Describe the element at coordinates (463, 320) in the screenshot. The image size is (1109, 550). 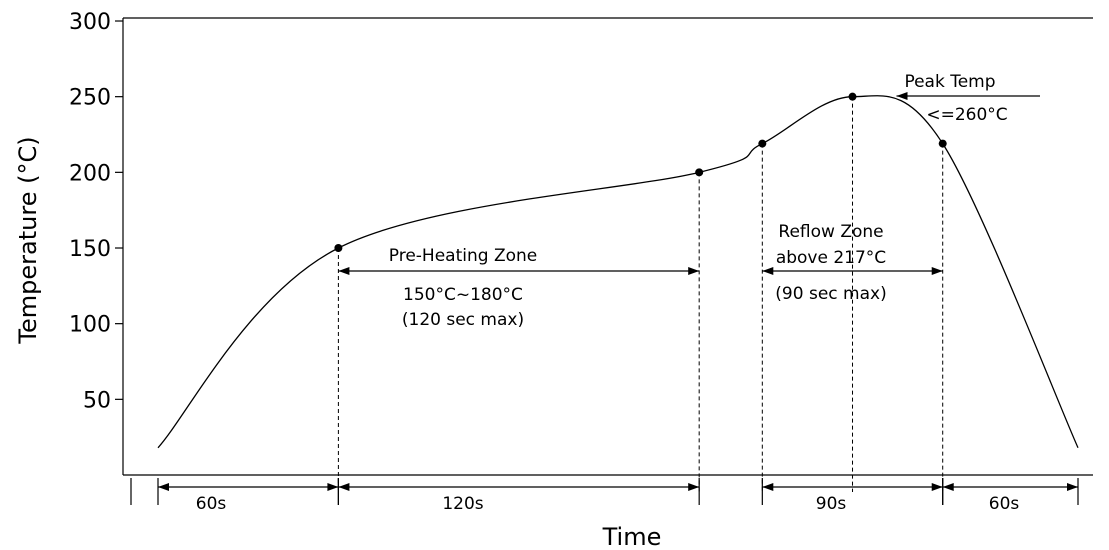
I see `preheat-zone-max-time: (120 sec max)` at that location.